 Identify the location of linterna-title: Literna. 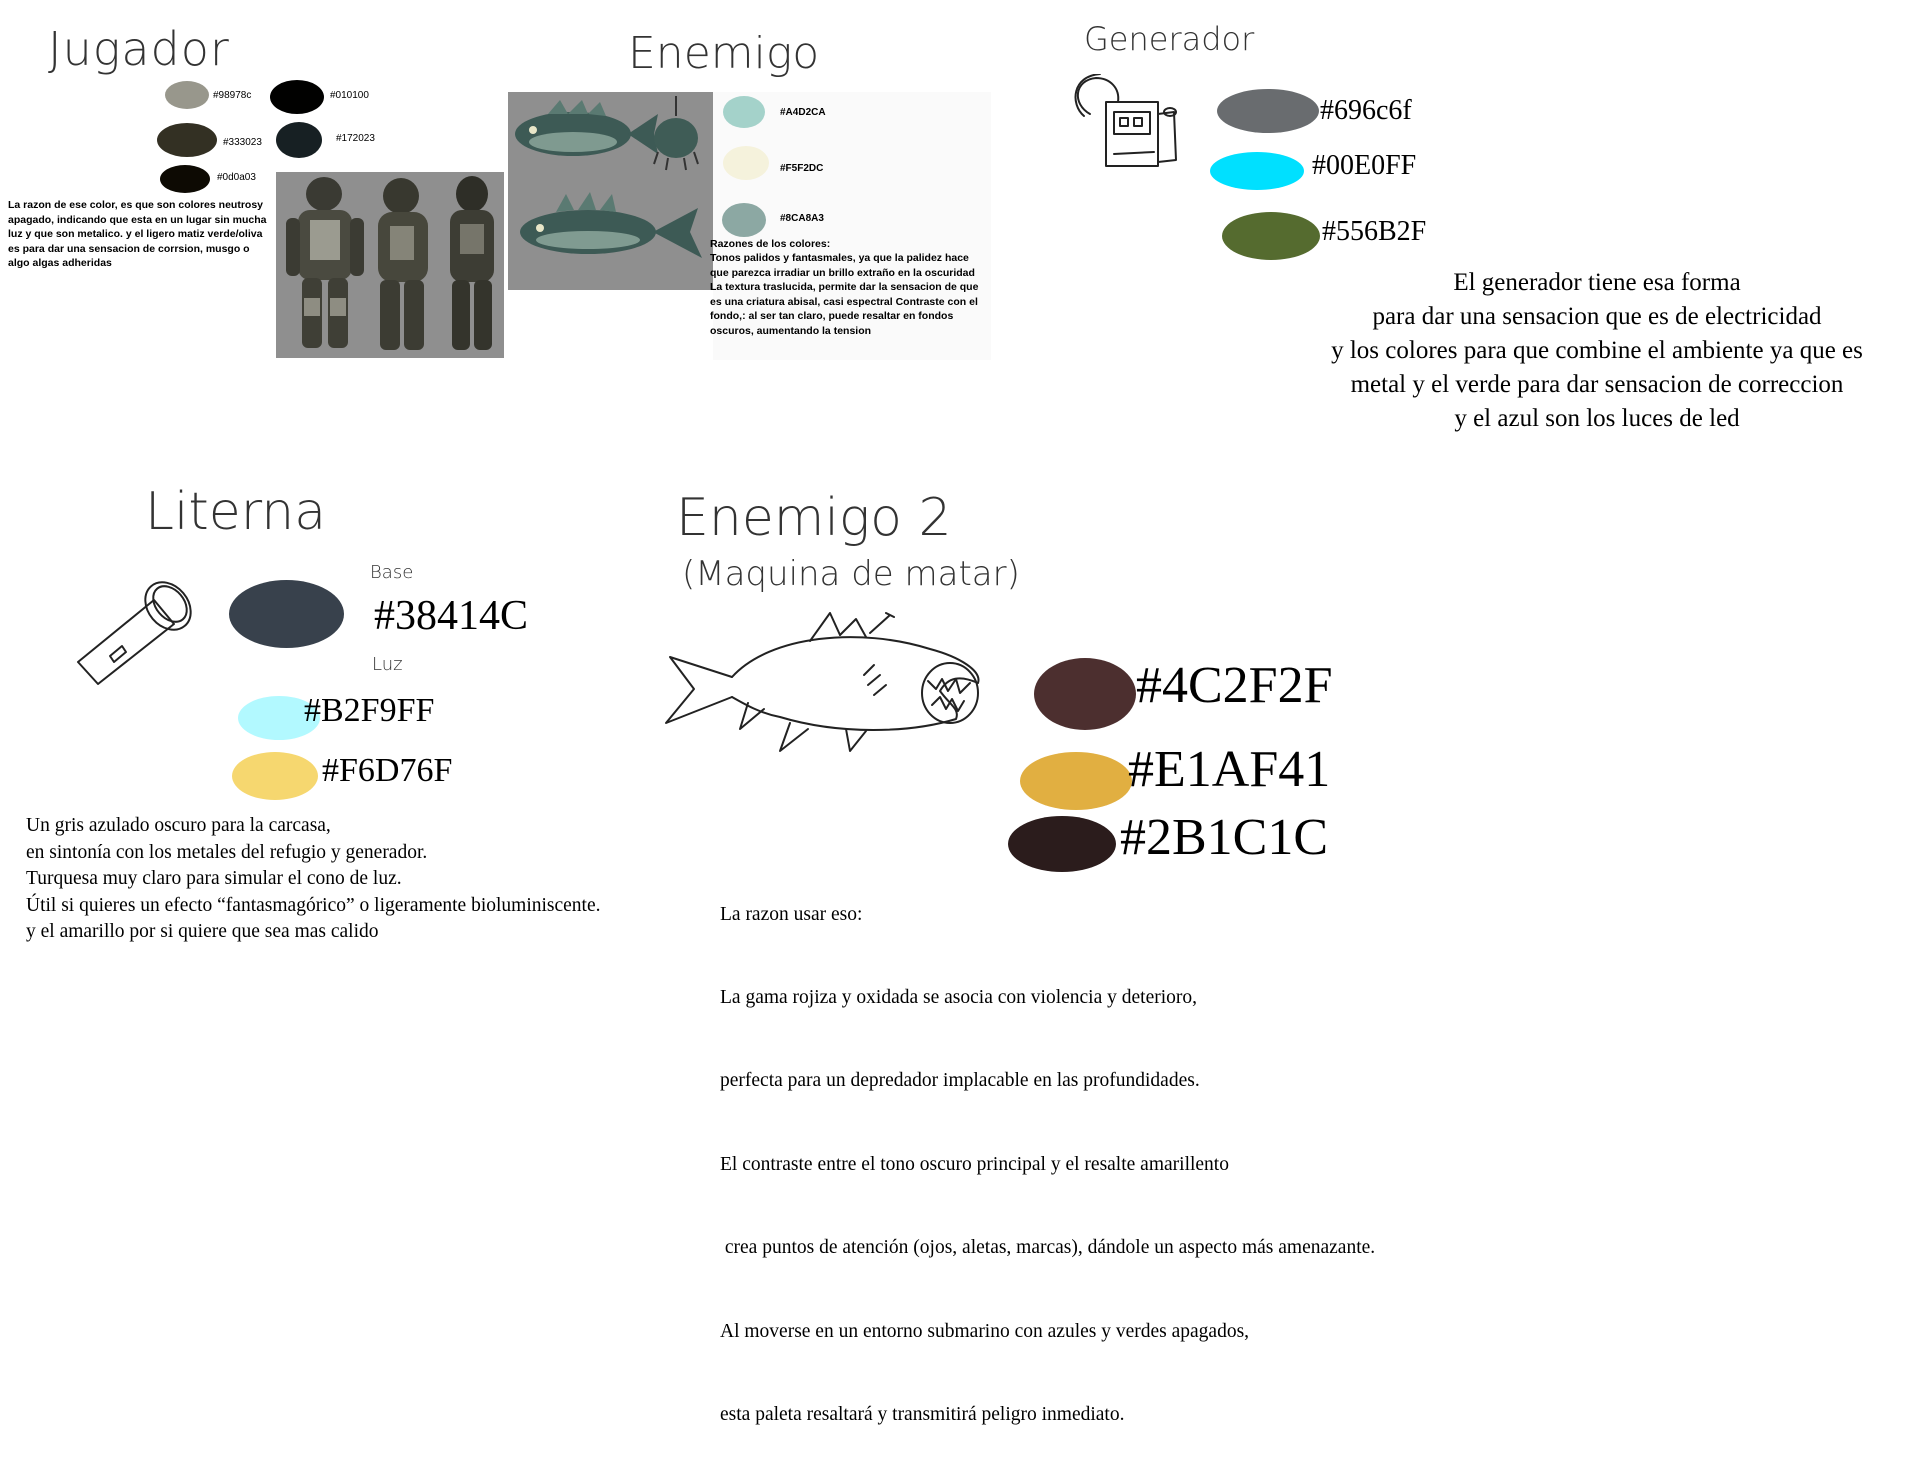
(236, 512).